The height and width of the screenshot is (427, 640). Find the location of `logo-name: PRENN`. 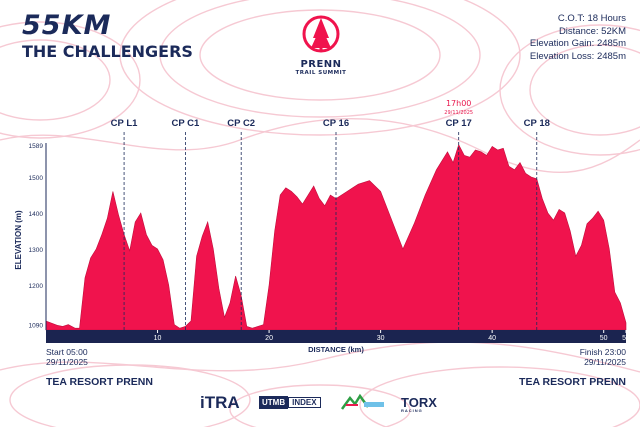

logo-name: PRENN is located at coordinates (321, 64).